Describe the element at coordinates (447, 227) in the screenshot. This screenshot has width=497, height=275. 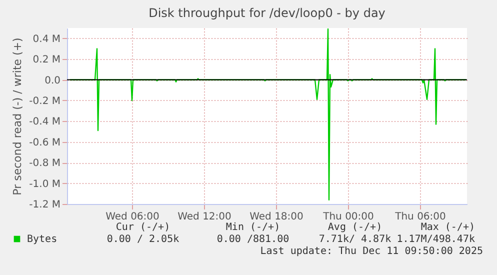
I see `text: Max (-/+)` at that location.